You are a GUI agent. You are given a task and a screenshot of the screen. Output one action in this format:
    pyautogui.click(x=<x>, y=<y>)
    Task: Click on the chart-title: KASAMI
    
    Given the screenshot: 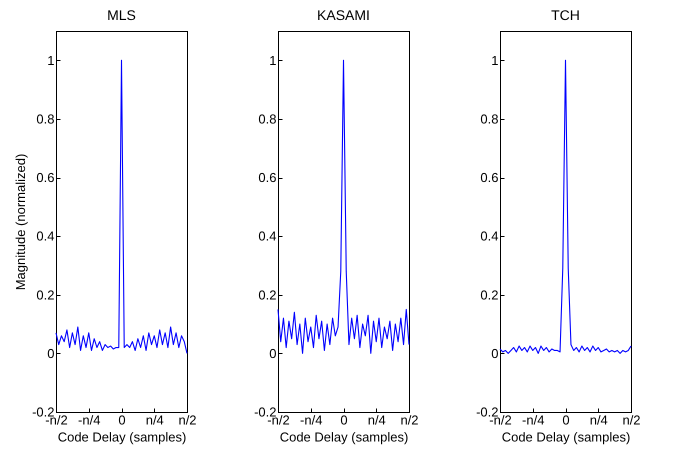 What is the action you would take?
    pyautogui.click(x=343, y=15)
    